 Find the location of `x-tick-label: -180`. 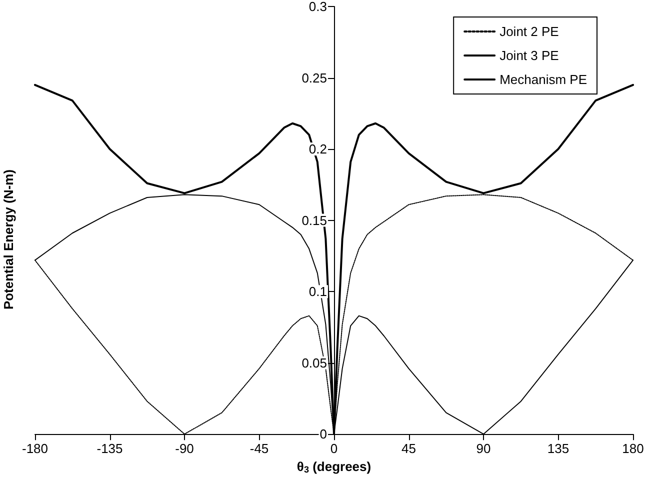

x-tick-label: -180 is located at coordinates (35, 448).